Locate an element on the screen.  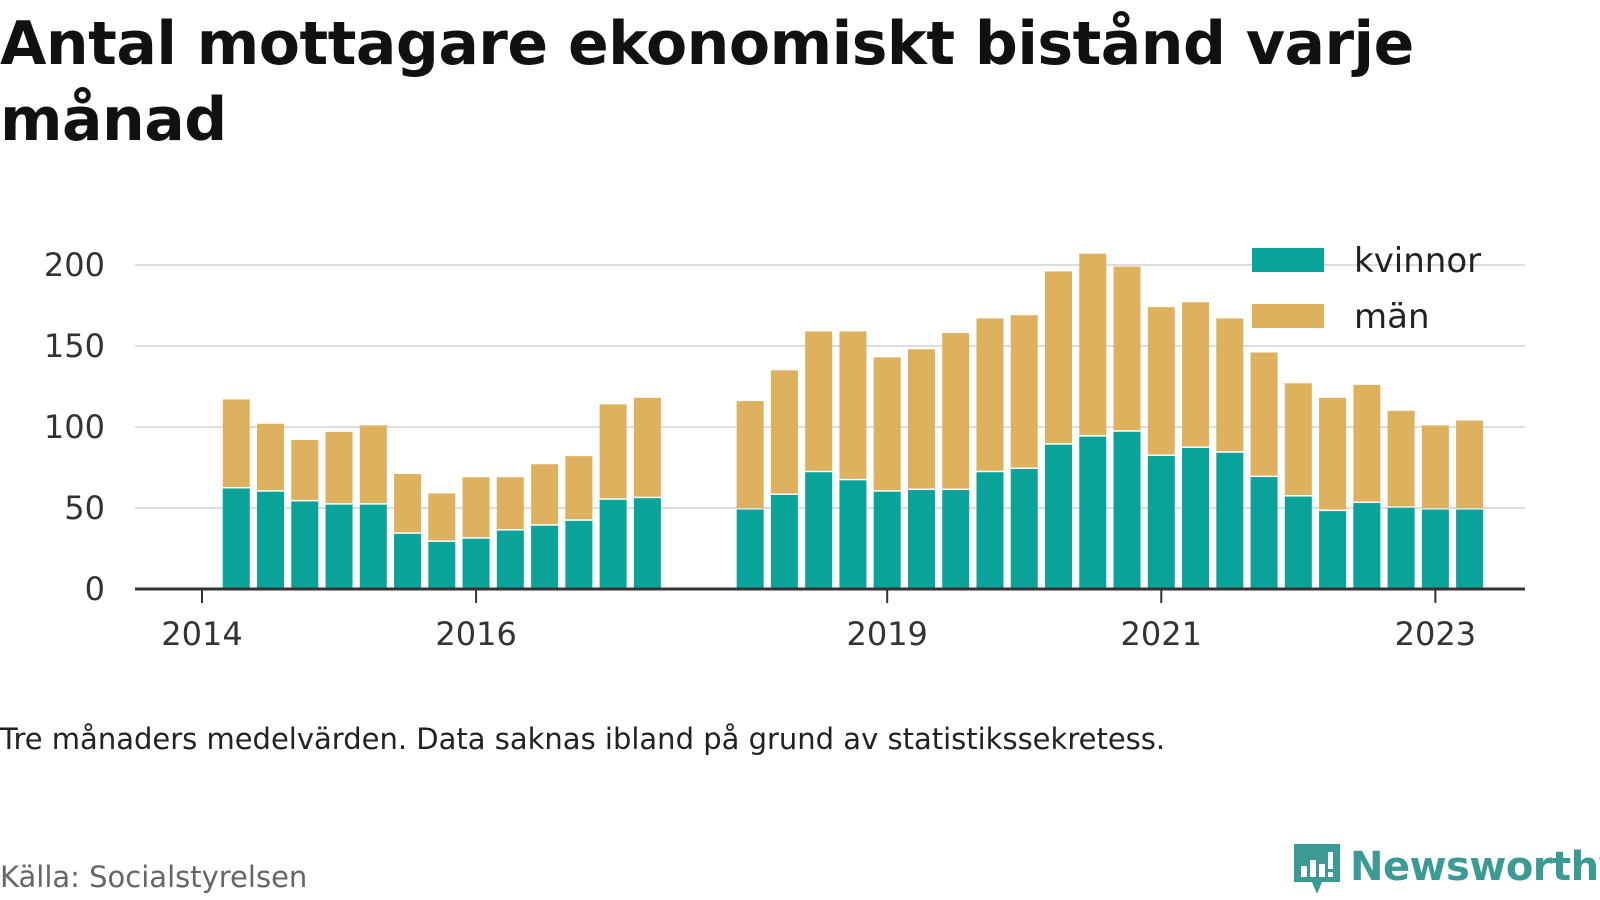
x-tick-label: 2023 is located at coordinates (1435, 634).